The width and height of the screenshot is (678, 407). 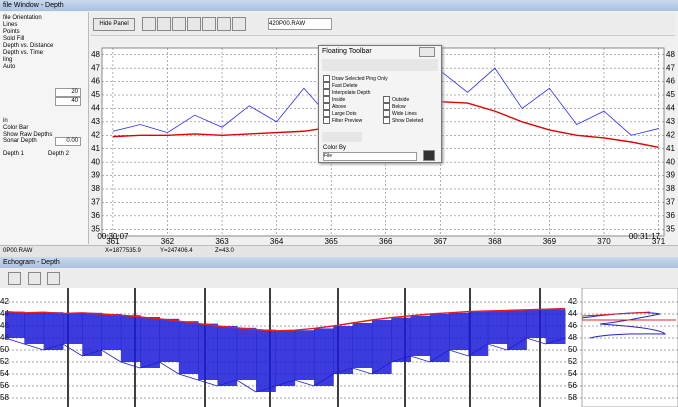 I want to click on option-label: Large Dots, so click(x=344, y=113).